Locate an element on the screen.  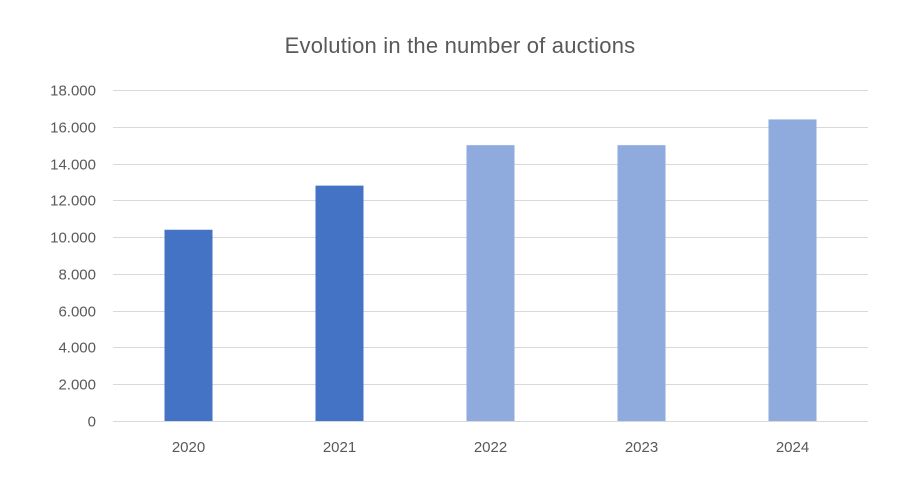
y-tick-label: 6.000 is located at coordinates (77, 312).